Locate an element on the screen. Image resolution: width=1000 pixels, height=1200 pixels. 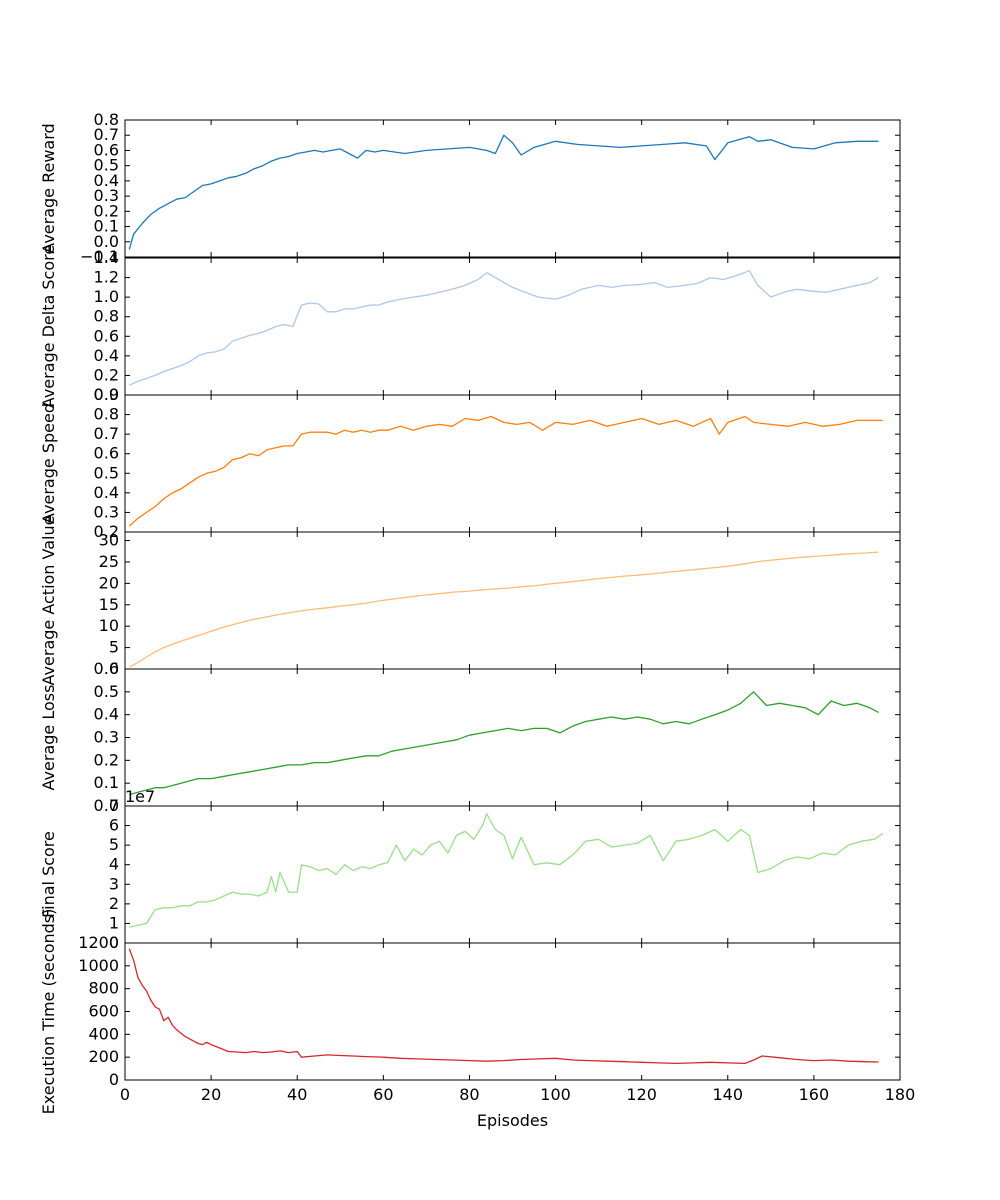
y-axis-label: Average Loss is located at coordinates (48, 738).